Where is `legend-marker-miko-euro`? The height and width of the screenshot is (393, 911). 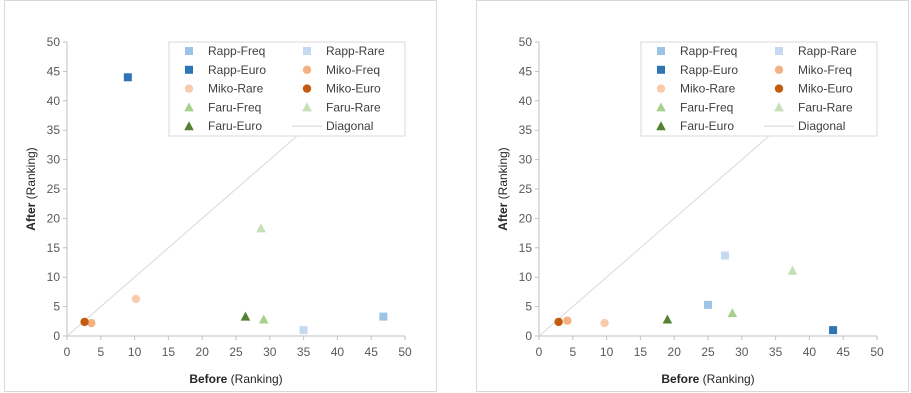
legend-marker-miko-euro is located at coordinates (779, 88).